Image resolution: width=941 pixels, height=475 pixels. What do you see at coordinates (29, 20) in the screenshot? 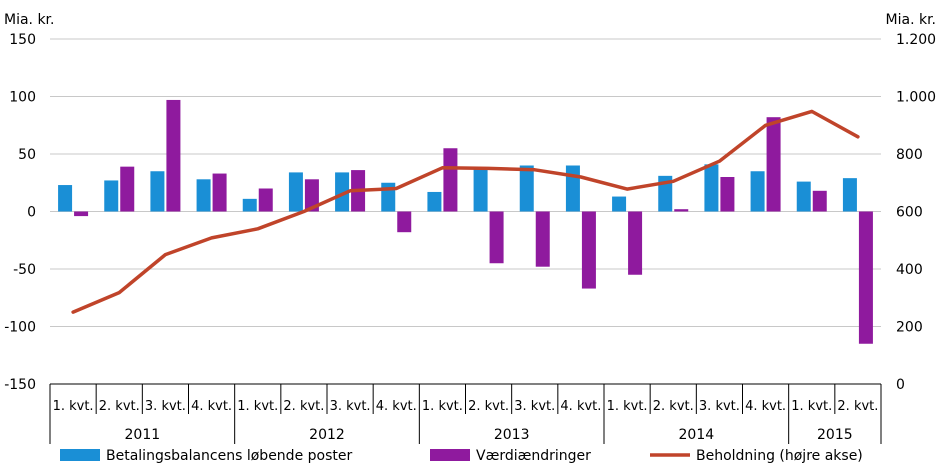
I see `left-unit-label: Mia. kr.` at bounding box center [29, 20].